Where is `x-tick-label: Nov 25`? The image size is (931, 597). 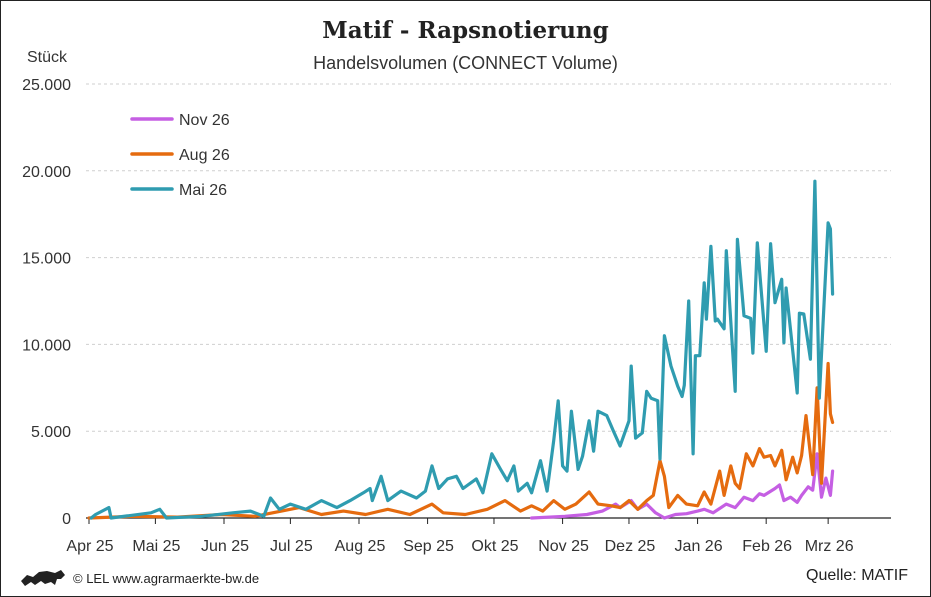 x-tick-label: Nov 25 is located at coordinates (563, 546).